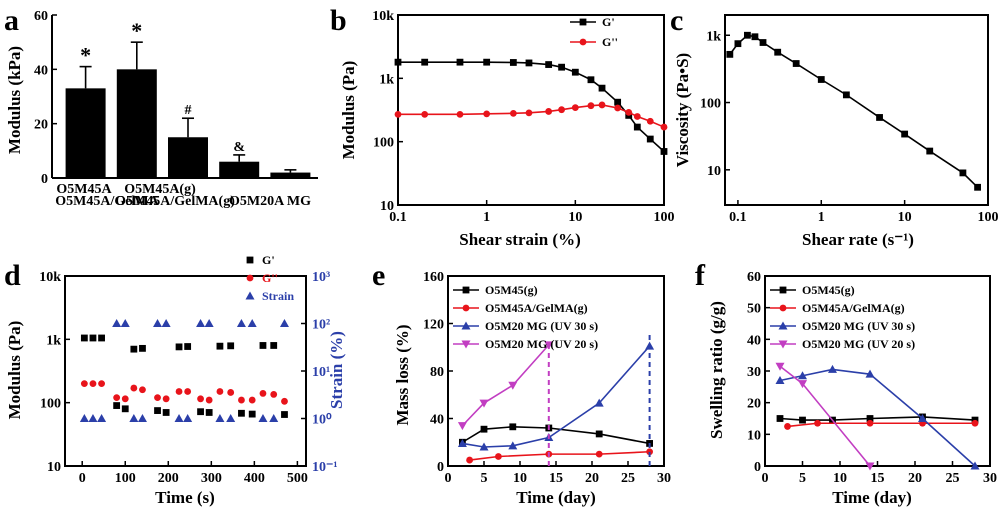 The height and width of the screenshot is (510, 1000). What do you see at coordinates (185, 497) in the screenshot?
I see `xlabel-d: Time (s)` at bounding box center [185, 497].